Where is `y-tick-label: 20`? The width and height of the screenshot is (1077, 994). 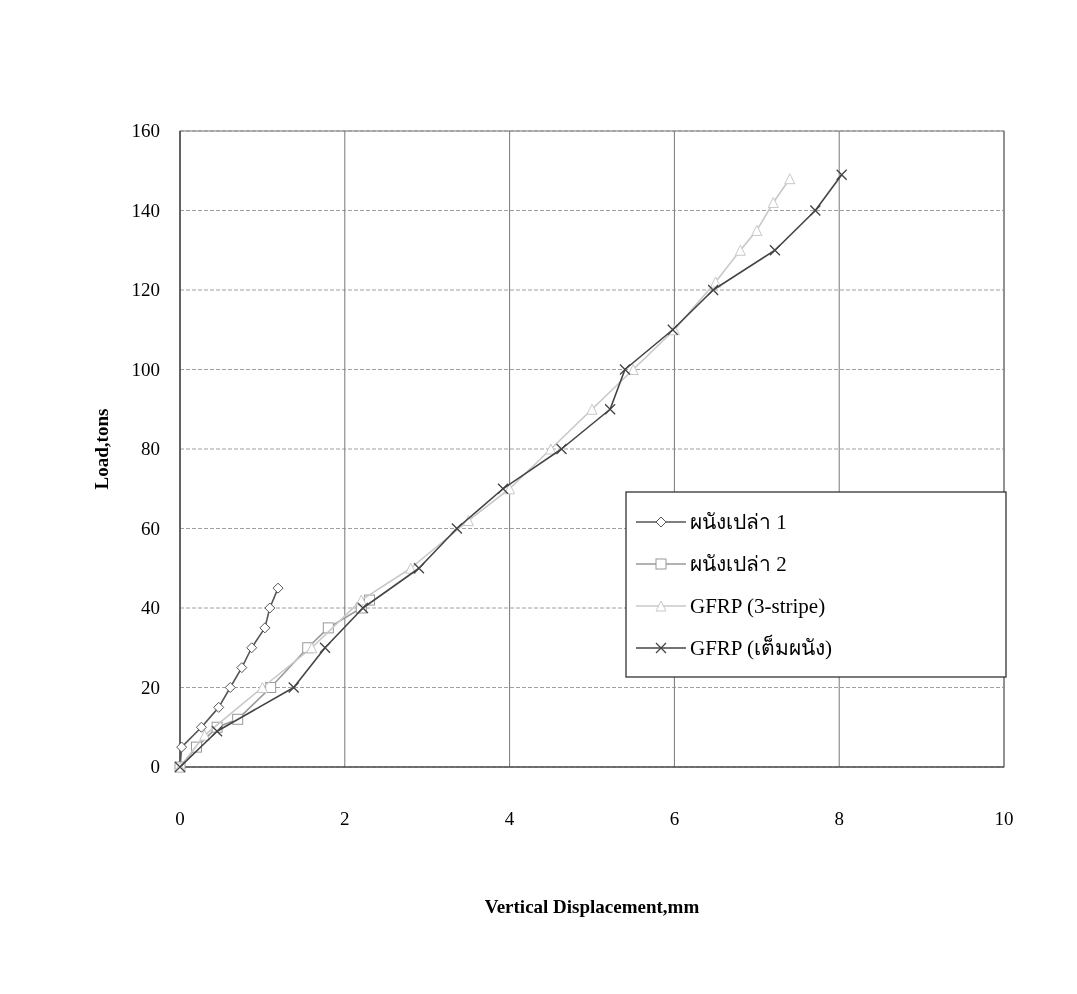 y-tick-label: 20 is located at coordinates (150, 687).